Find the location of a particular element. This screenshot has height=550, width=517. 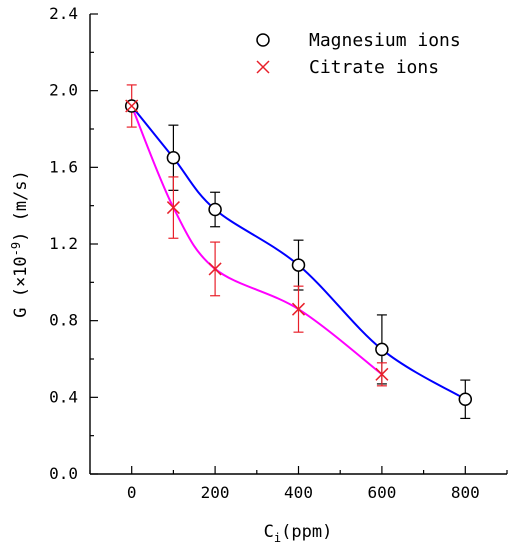

legend-marker-magnesium is located at coordinates (263, 40).